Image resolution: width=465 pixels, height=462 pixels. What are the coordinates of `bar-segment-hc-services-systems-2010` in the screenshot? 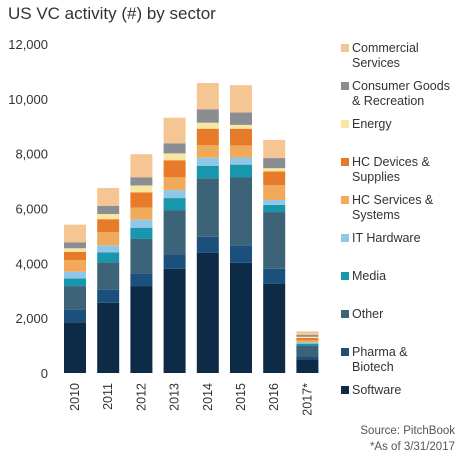 It's located at (75, 266).